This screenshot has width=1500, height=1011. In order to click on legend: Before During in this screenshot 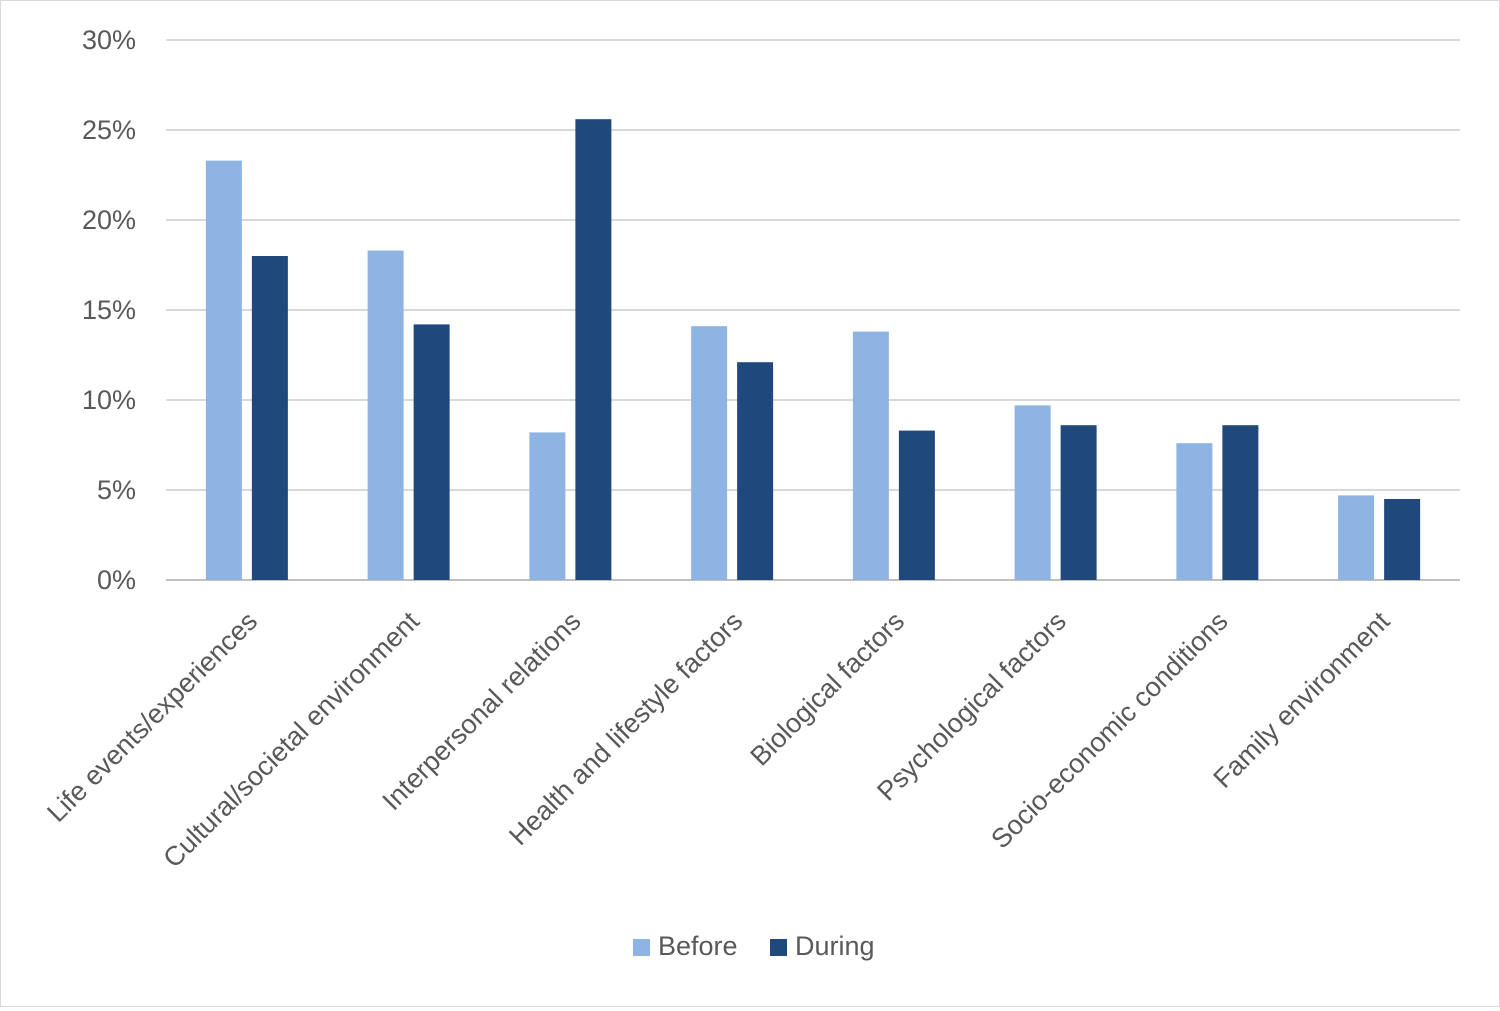, I will do `click(754, 946)`.